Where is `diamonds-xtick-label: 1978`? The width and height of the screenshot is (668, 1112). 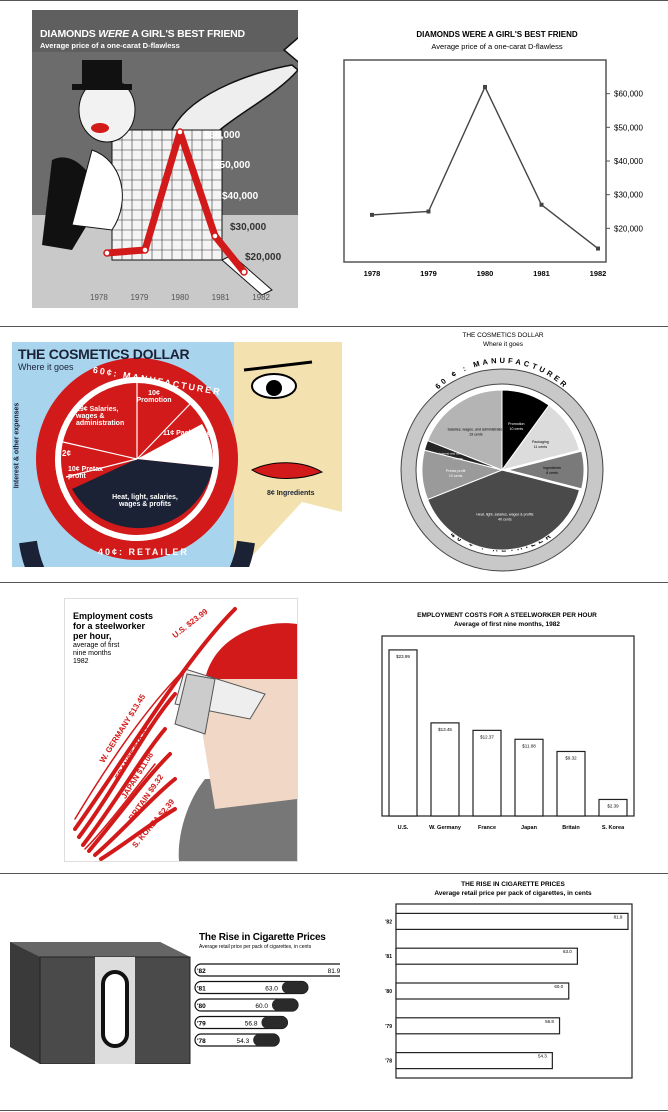 diamonds-xtick-label: 1978 is located at coordinates (372, 273).